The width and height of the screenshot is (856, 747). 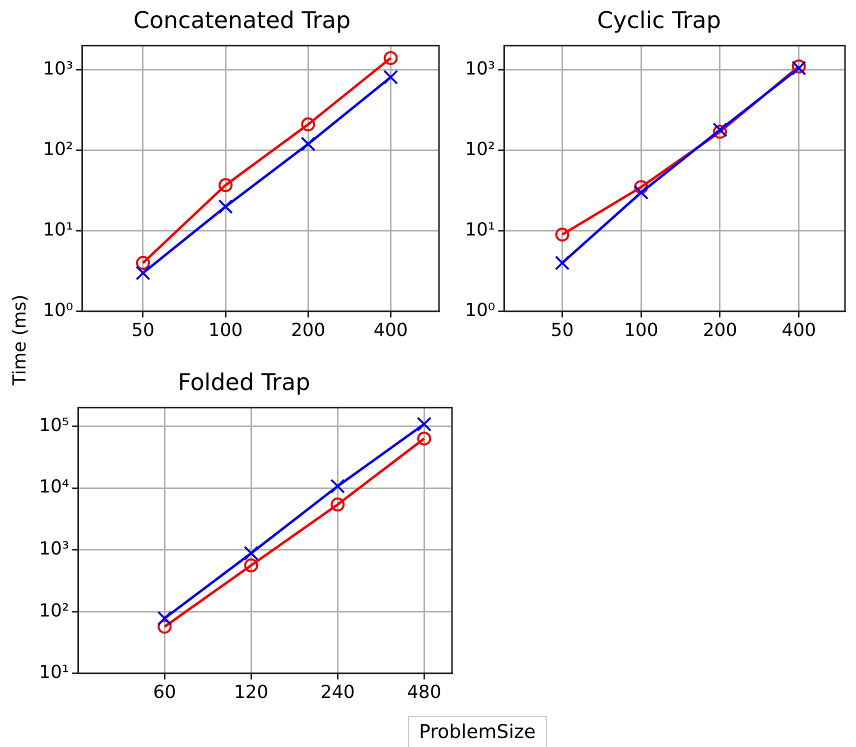 I want to click on y-tick-label: 10⁴, so click(x=54, y=487).